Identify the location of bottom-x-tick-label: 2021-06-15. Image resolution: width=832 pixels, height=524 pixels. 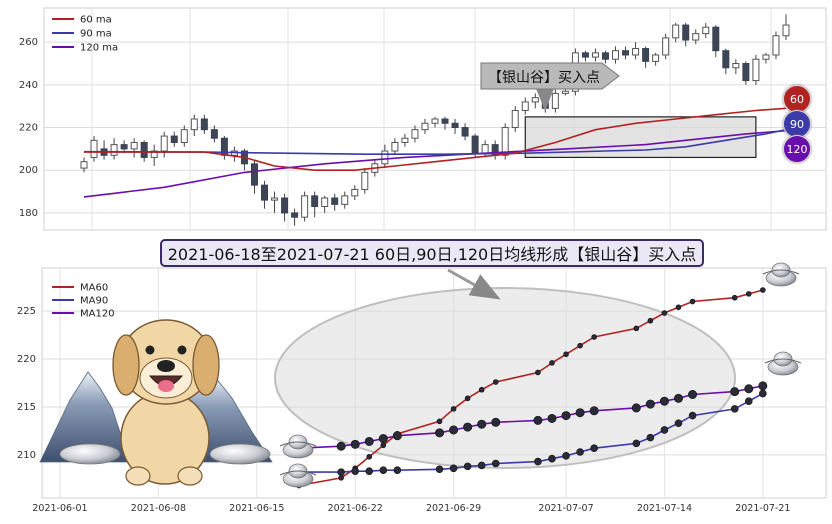
(256, 508).